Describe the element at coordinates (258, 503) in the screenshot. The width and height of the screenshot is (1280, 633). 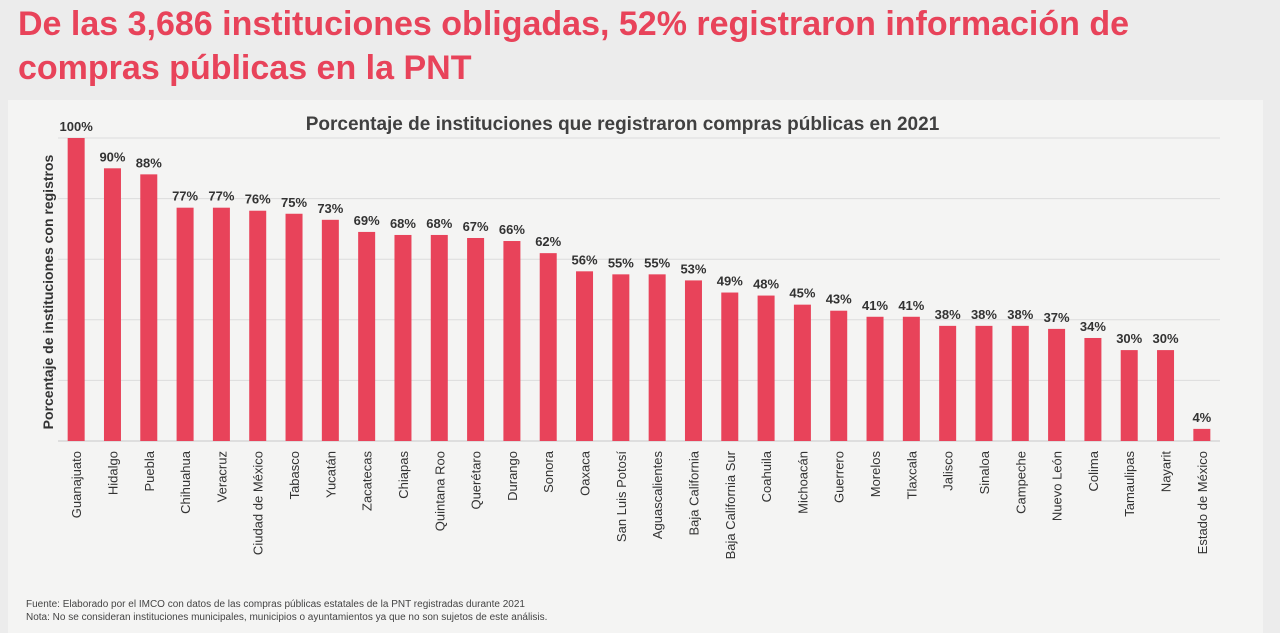
I see `x-tick-label: Ciudad de México` at that location.